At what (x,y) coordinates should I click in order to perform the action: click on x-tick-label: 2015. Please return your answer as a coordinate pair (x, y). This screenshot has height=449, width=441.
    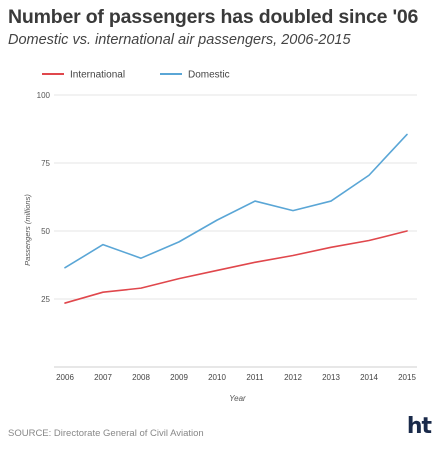
    Looking at the image, I should click on (407, 377).